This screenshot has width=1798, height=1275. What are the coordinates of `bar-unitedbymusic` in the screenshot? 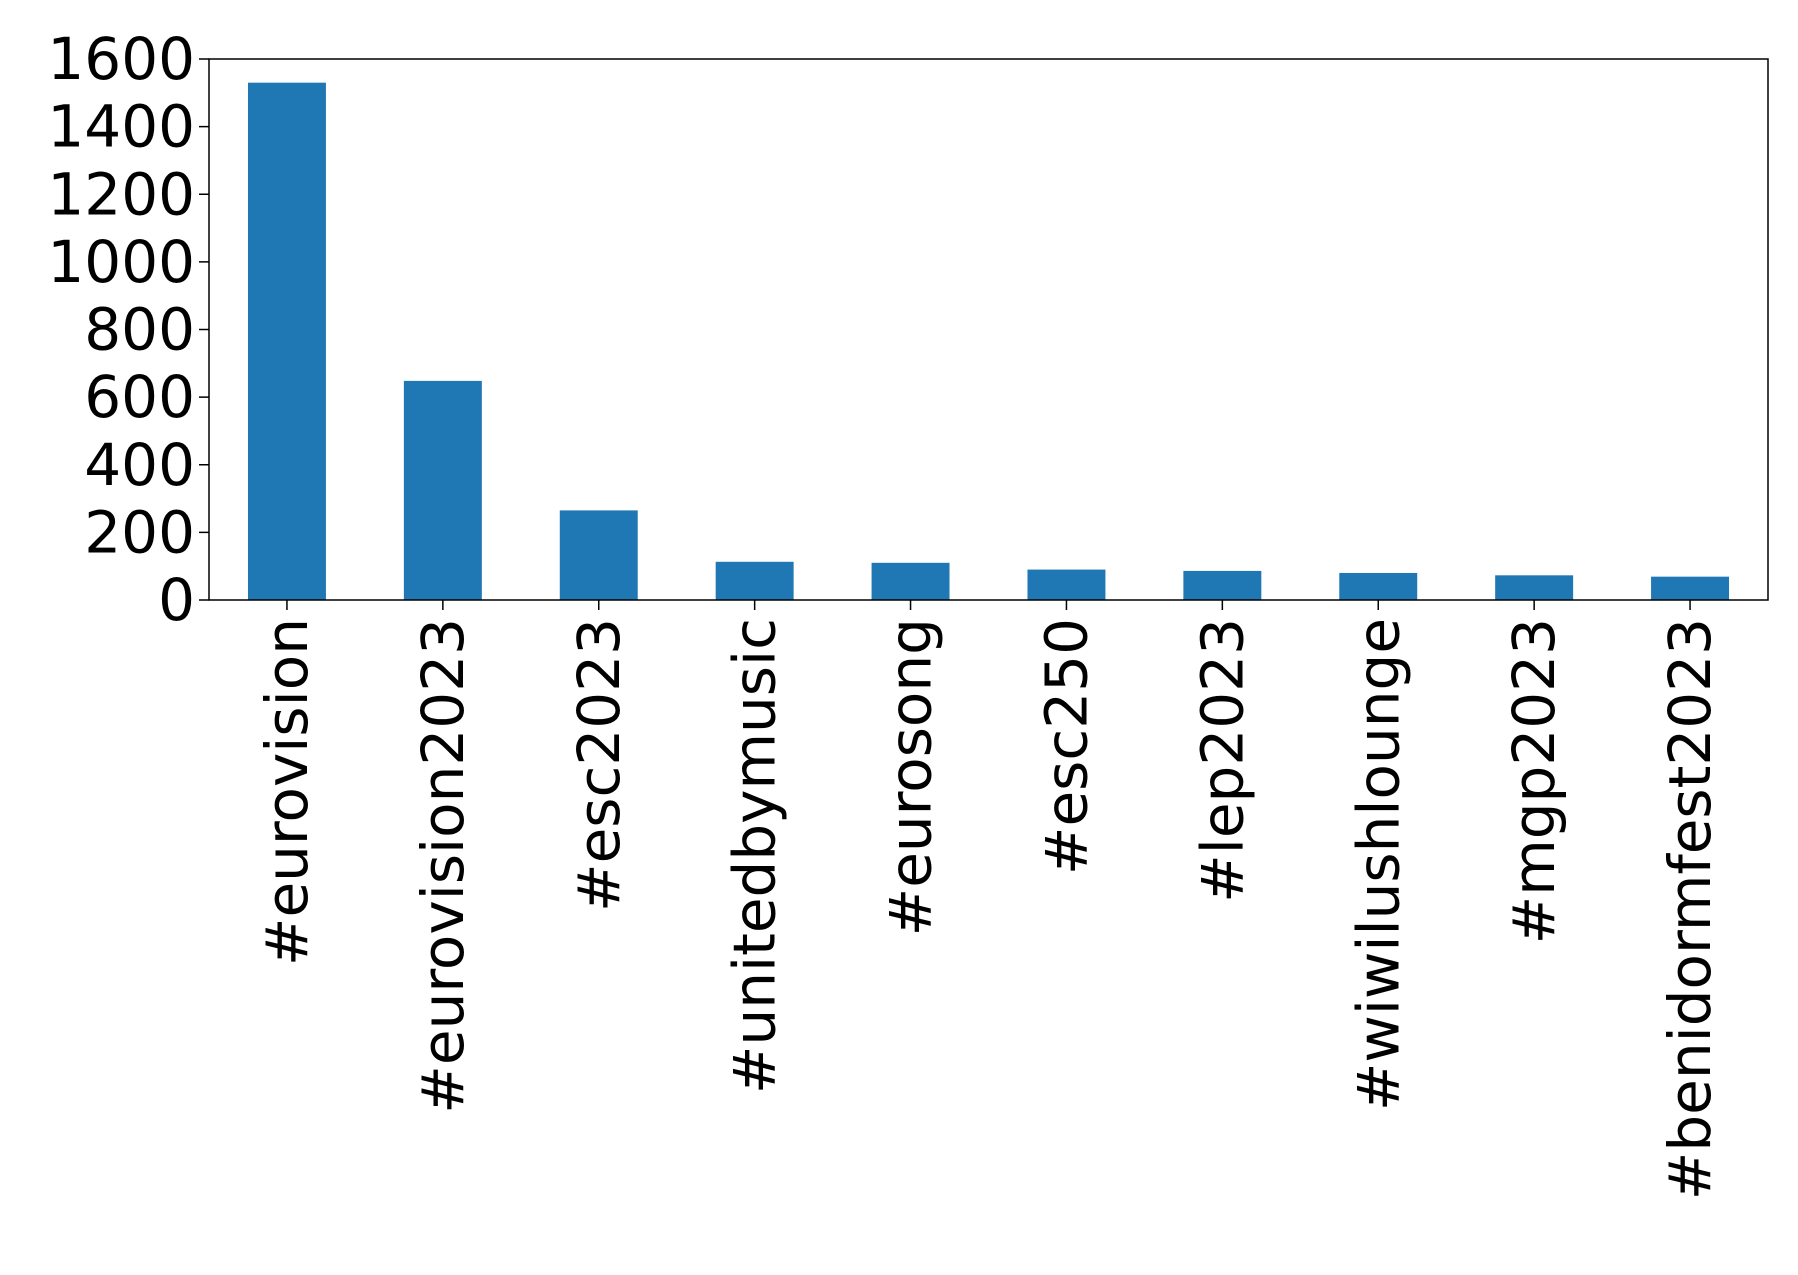 It's located at (754, 580).